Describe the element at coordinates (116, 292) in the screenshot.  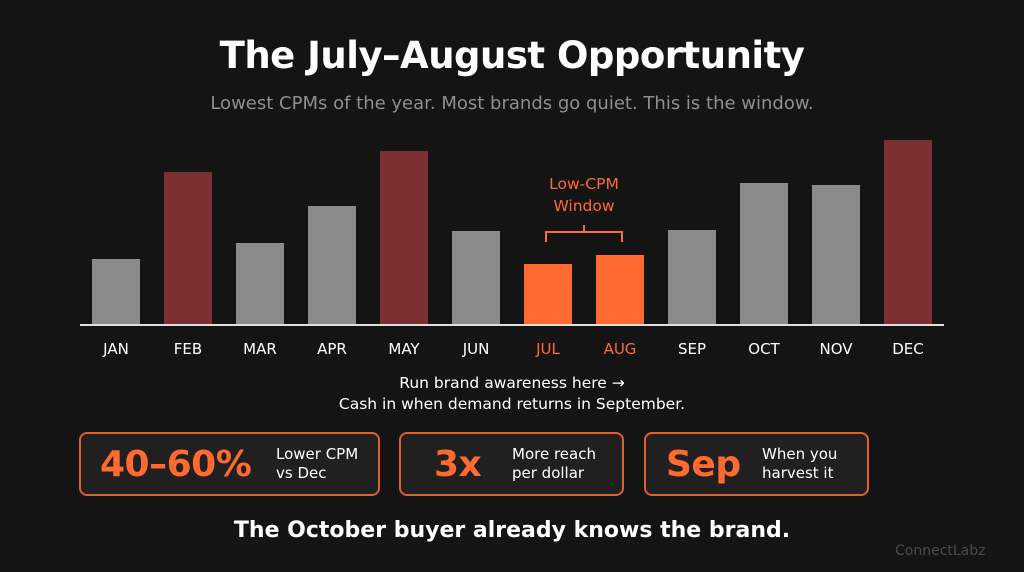
I see `bar-jan` at that location.